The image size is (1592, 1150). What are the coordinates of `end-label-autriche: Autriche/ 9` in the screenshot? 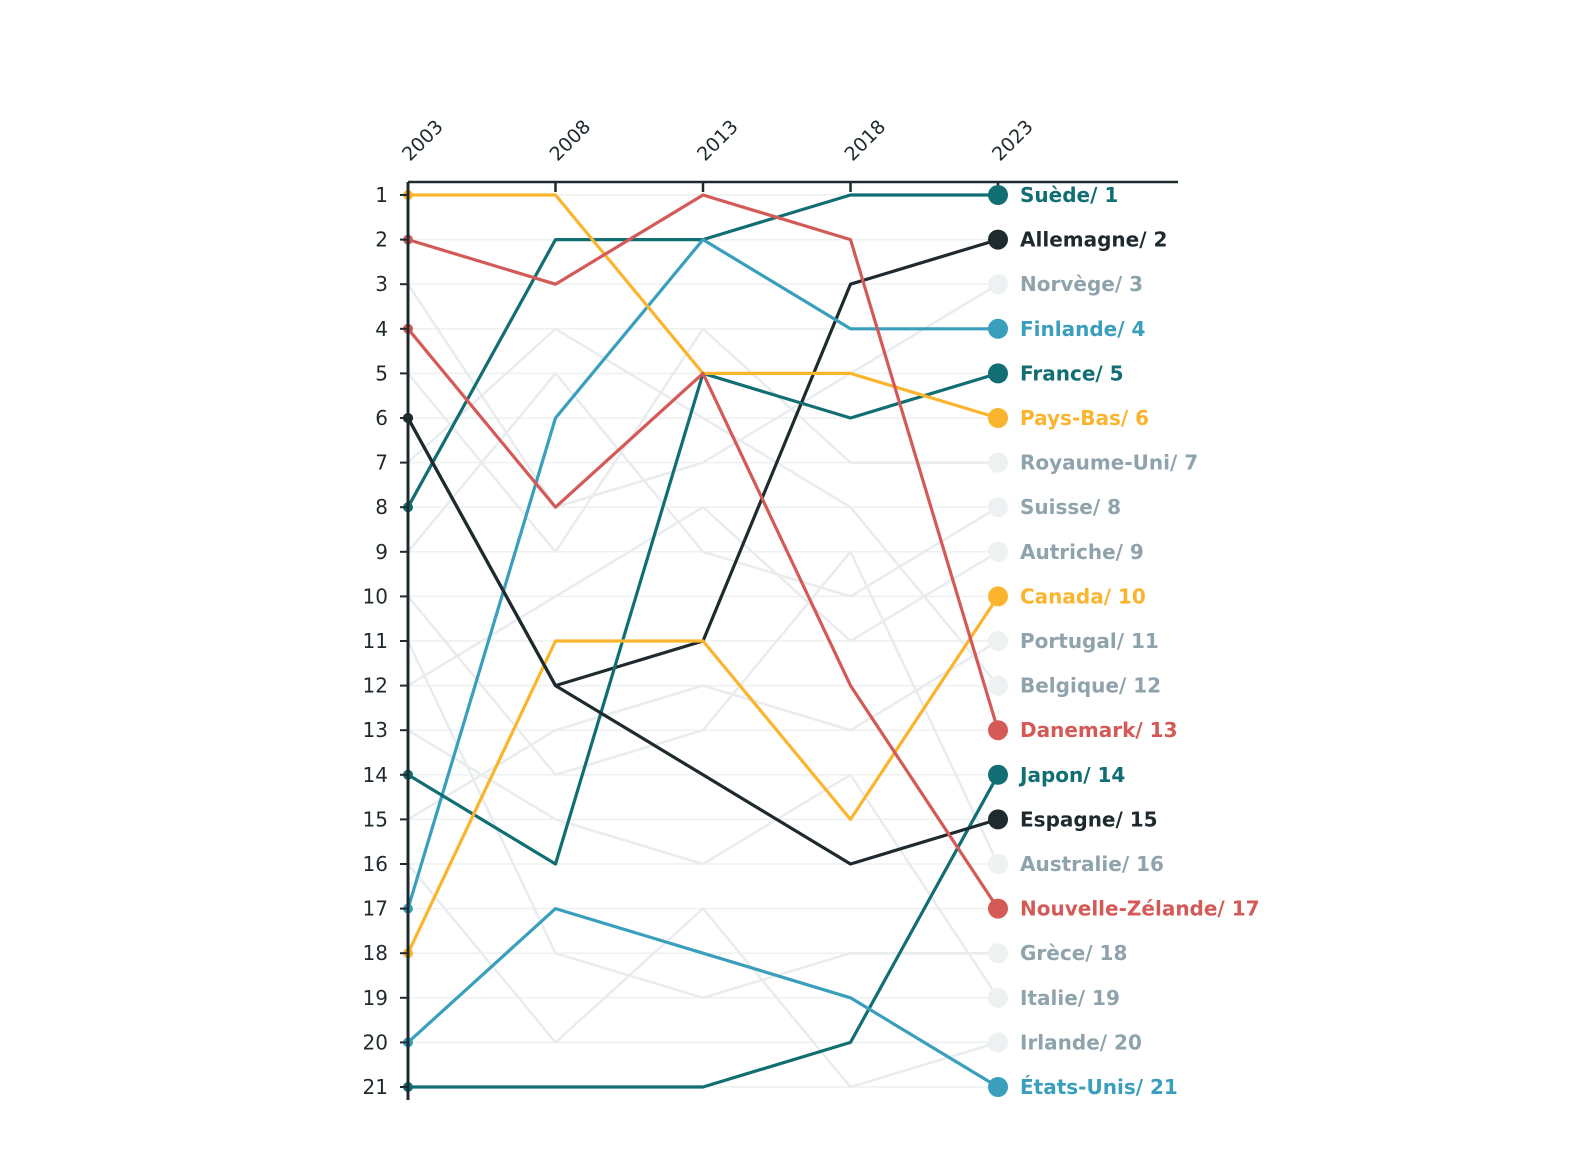 It's located at (1082, 552).